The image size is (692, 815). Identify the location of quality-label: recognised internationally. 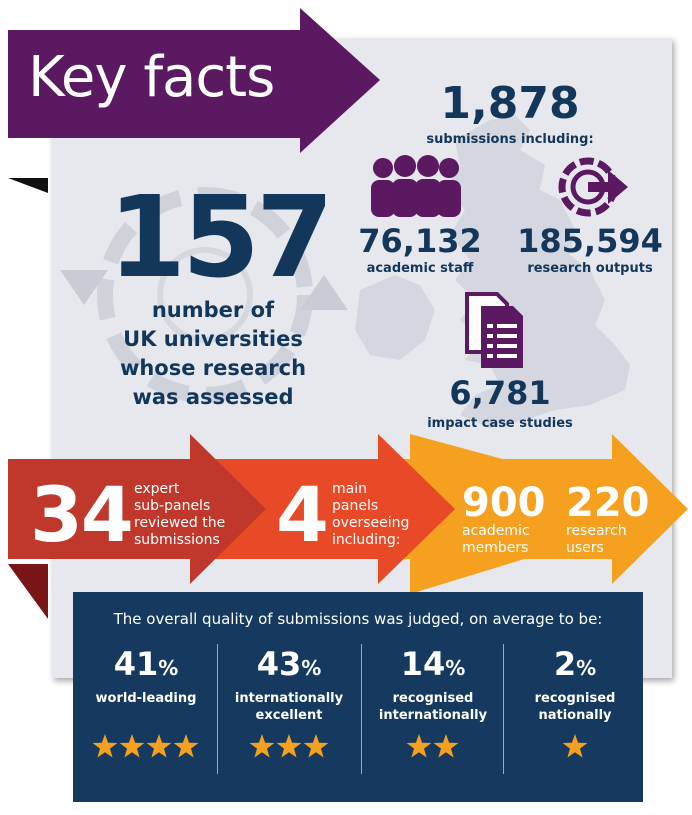
(433, 707).